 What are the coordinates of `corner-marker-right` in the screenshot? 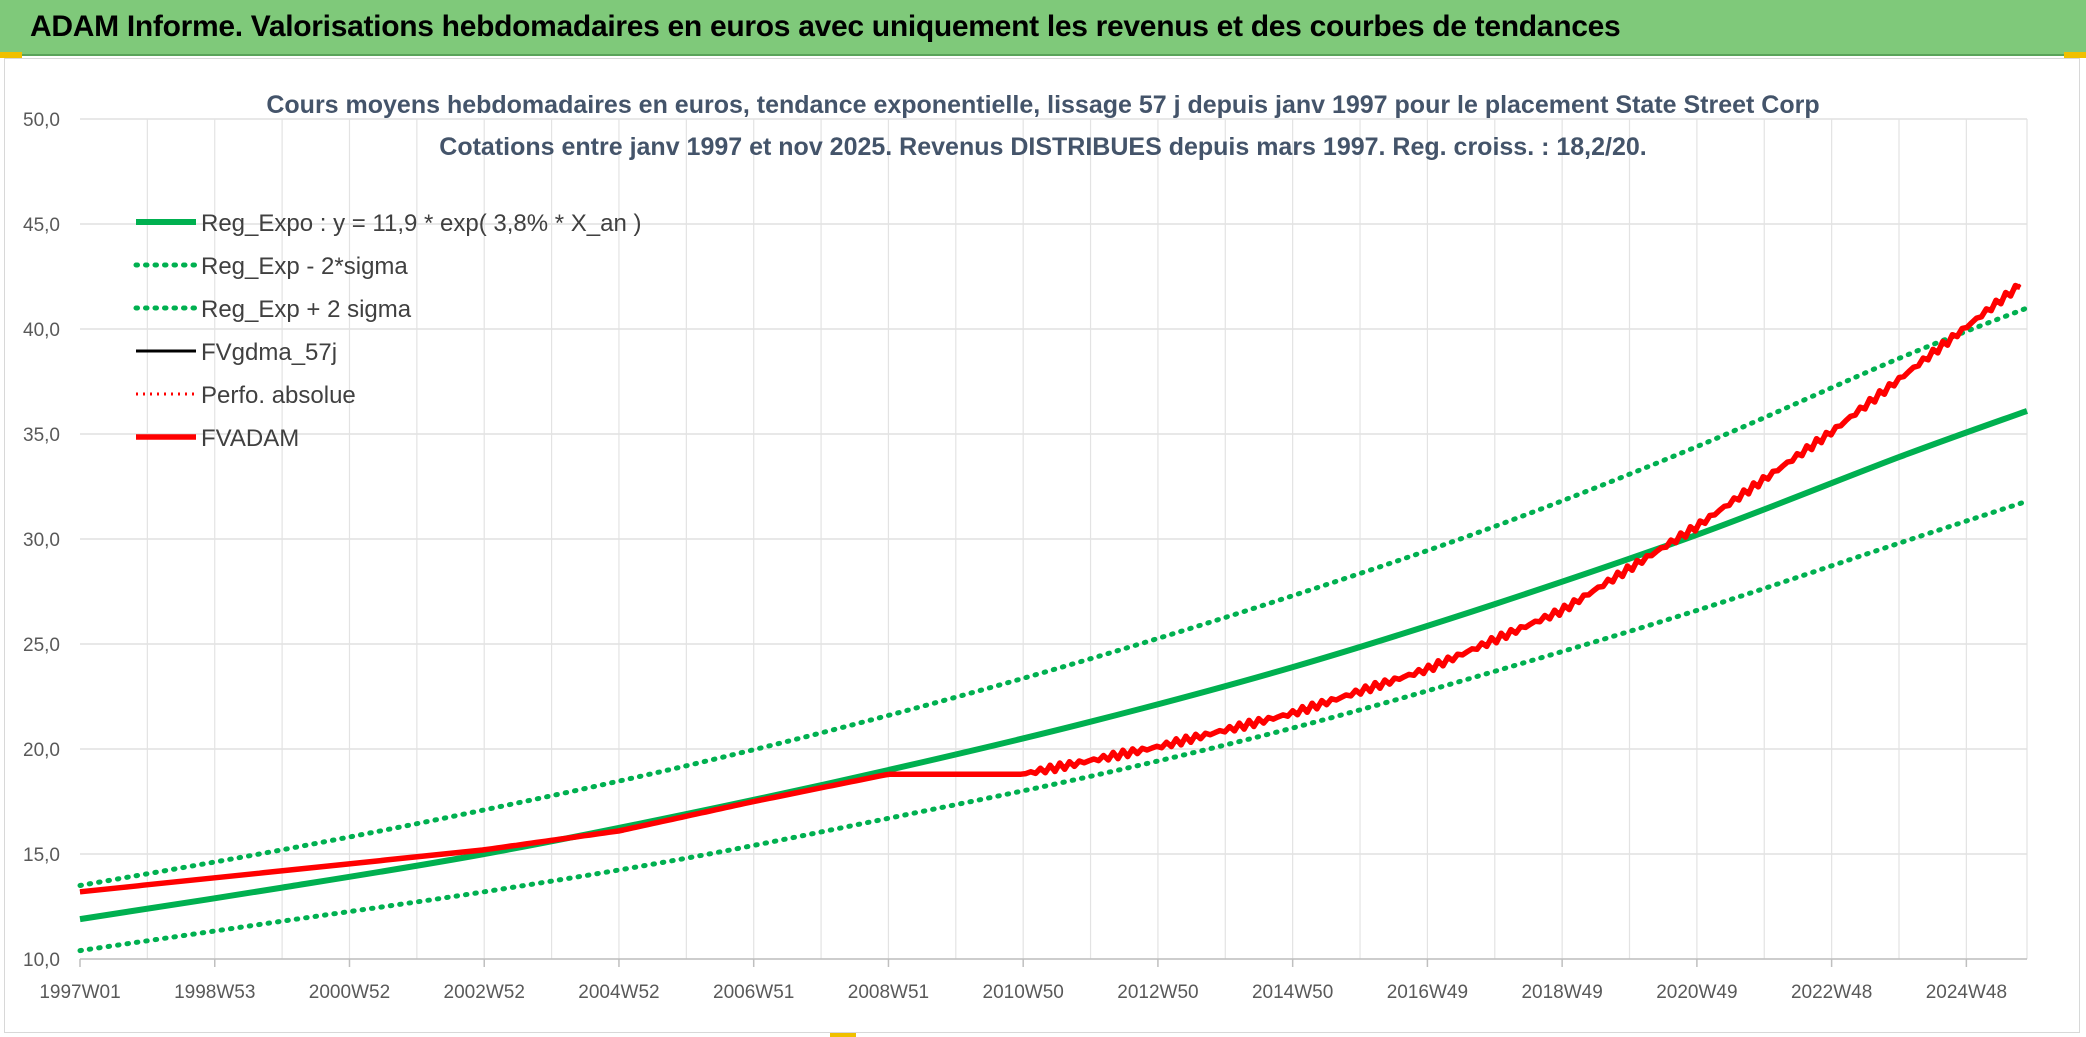 It's located at (2075, 55).